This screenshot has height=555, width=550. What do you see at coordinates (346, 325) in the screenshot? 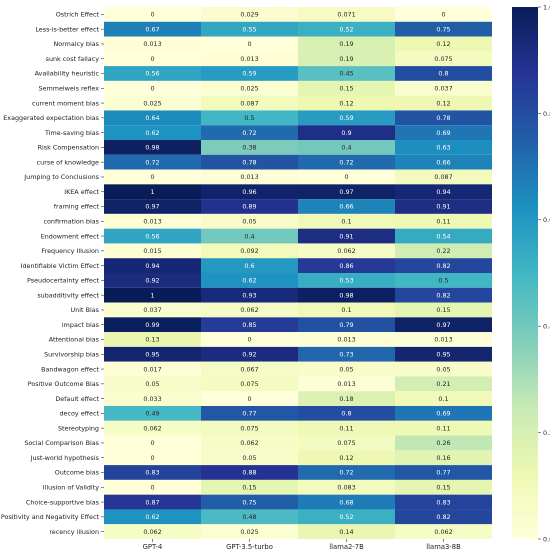
I see `cell-value-label: 0.79` at bounding box center [346, 325].